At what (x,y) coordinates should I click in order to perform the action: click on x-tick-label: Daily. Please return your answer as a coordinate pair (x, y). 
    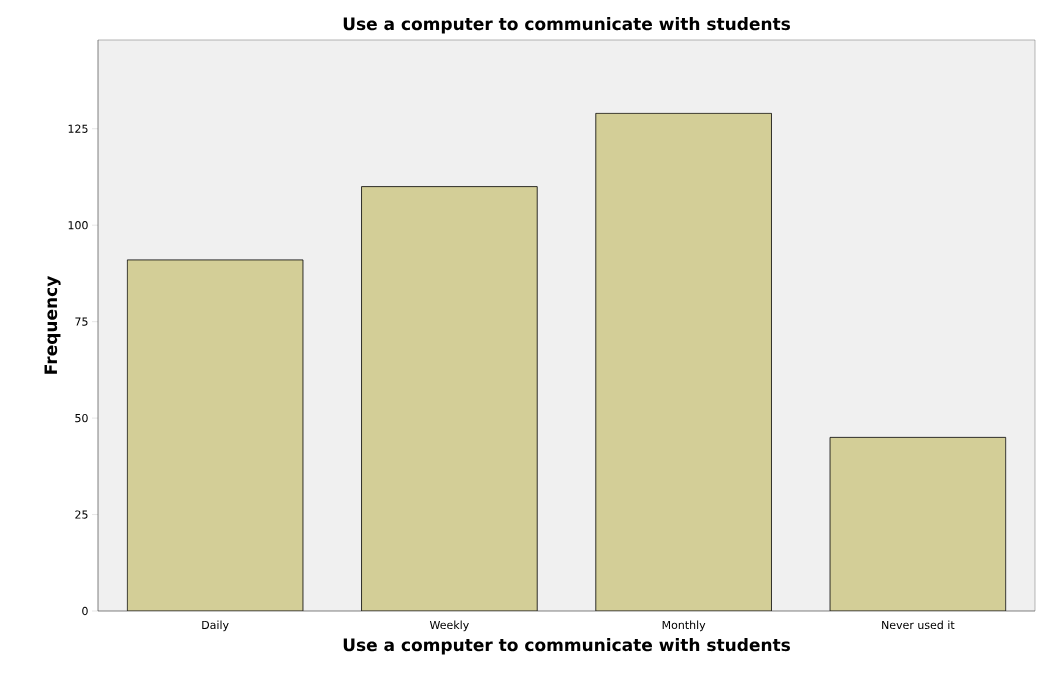
    Looking at the image, I should click on (215, 626).